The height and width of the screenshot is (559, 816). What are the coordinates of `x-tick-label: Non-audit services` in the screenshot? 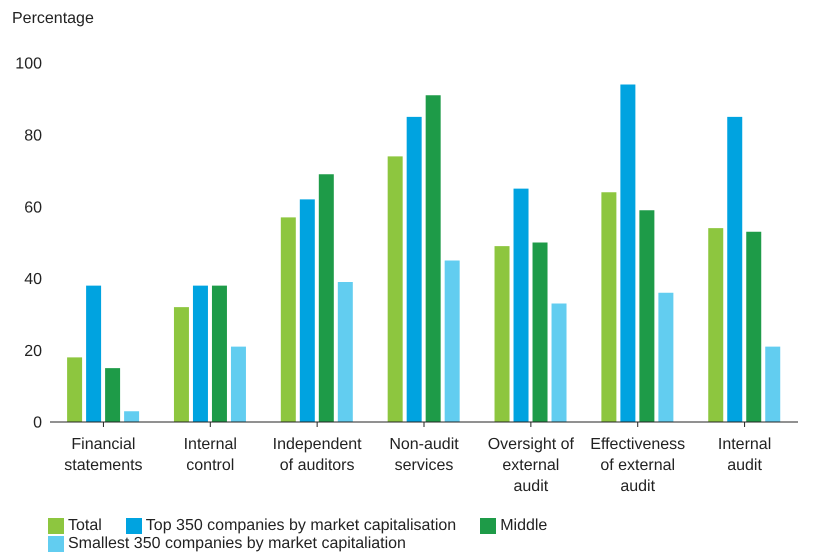 It's located at (424, 455).